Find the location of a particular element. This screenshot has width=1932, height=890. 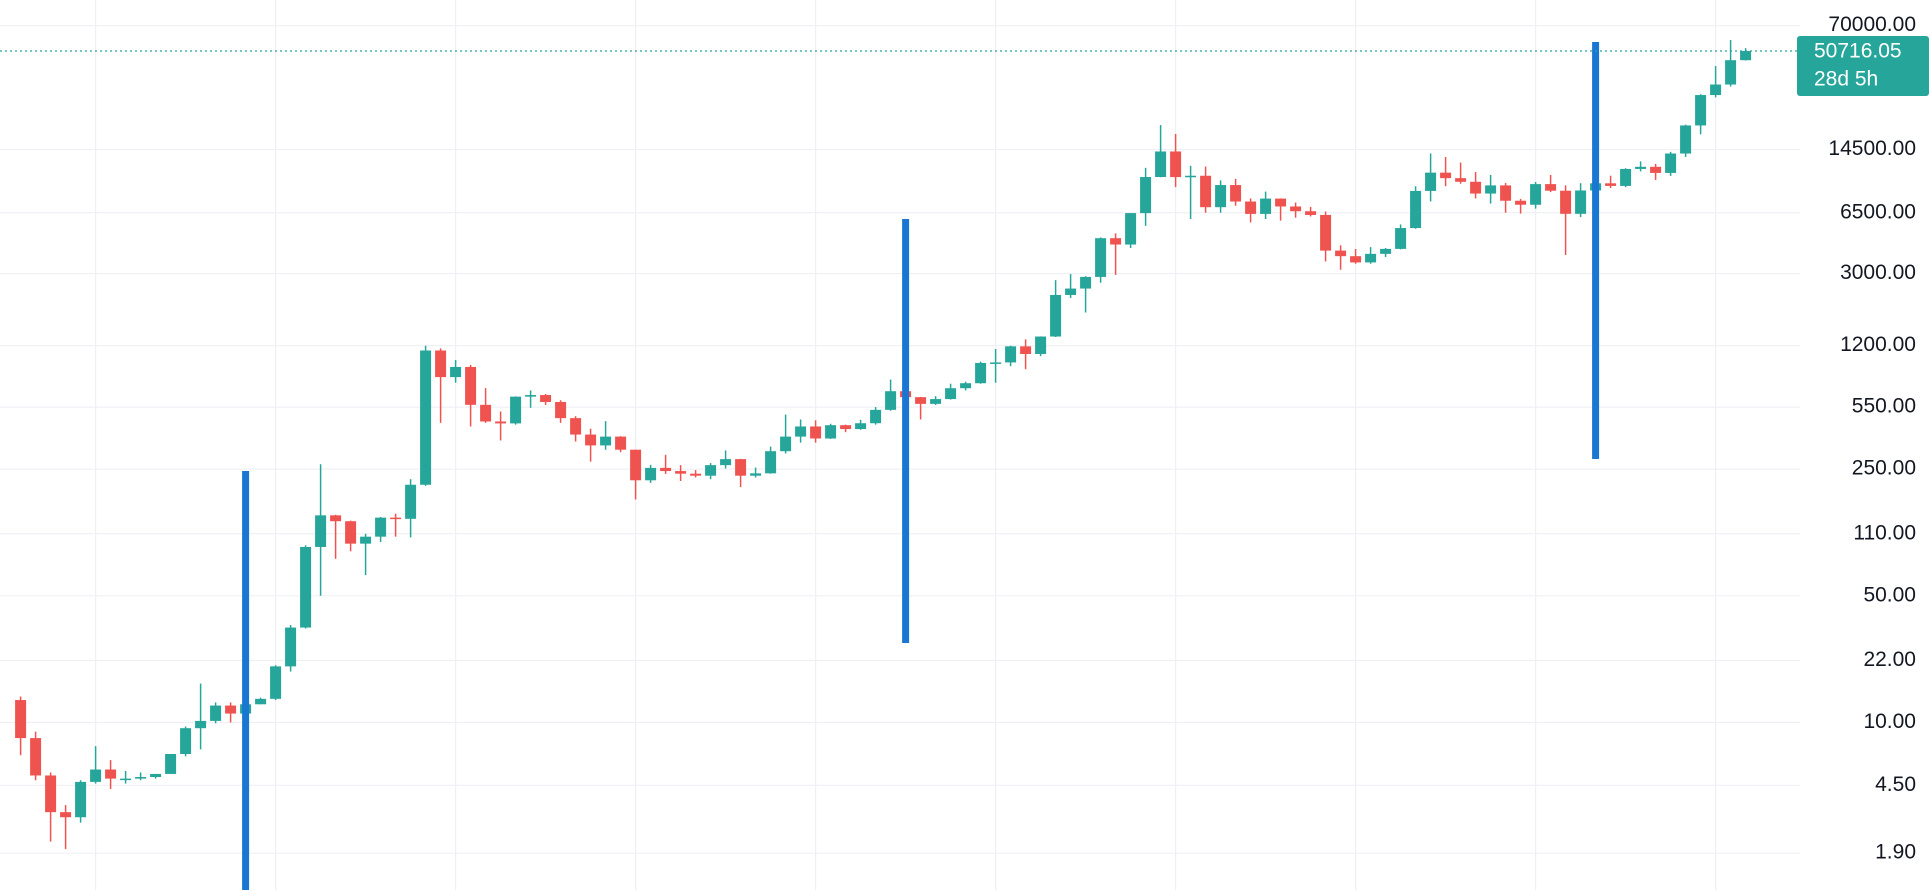

y-tick-label: 250.00 is located at coordinates (1884, 468).